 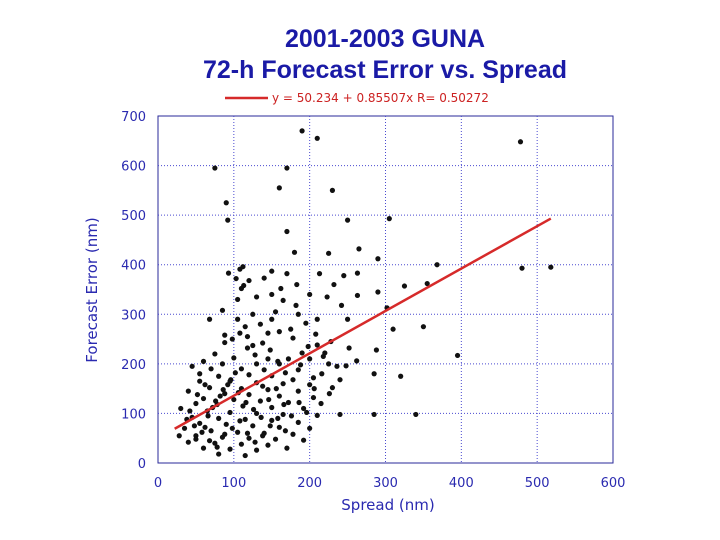 I want to click on legend: y = 50.234 + 0.85507x R= 0.50272, so click(x=357, y=98).